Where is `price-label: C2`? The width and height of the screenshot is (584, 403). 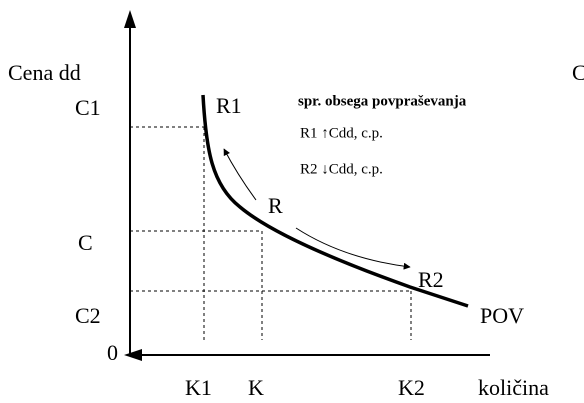
price-label: C2 is located at coordinates (88, 315).